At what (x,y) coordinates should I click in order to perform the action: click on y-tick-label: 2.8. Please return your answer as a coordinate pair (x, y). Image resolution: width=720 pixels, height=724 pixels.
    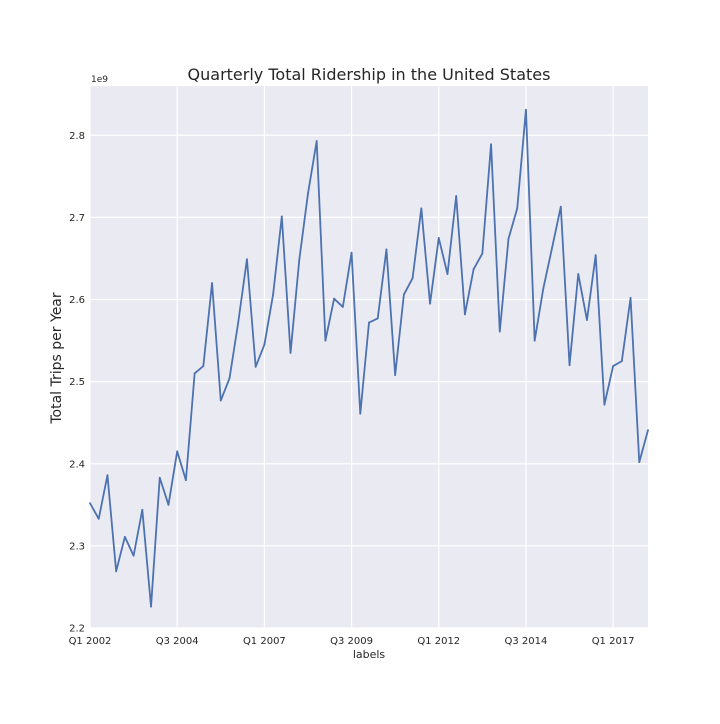
    Looking at the image, I should click on (77, 136).